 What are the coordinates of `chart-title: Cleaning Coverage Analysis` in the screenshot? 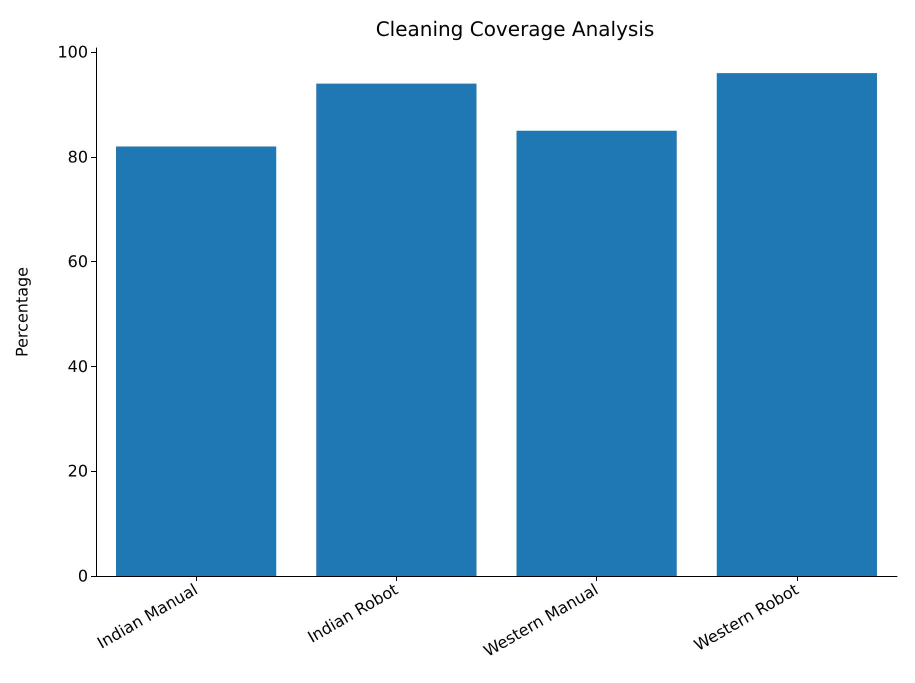 It's located at (515, 29).